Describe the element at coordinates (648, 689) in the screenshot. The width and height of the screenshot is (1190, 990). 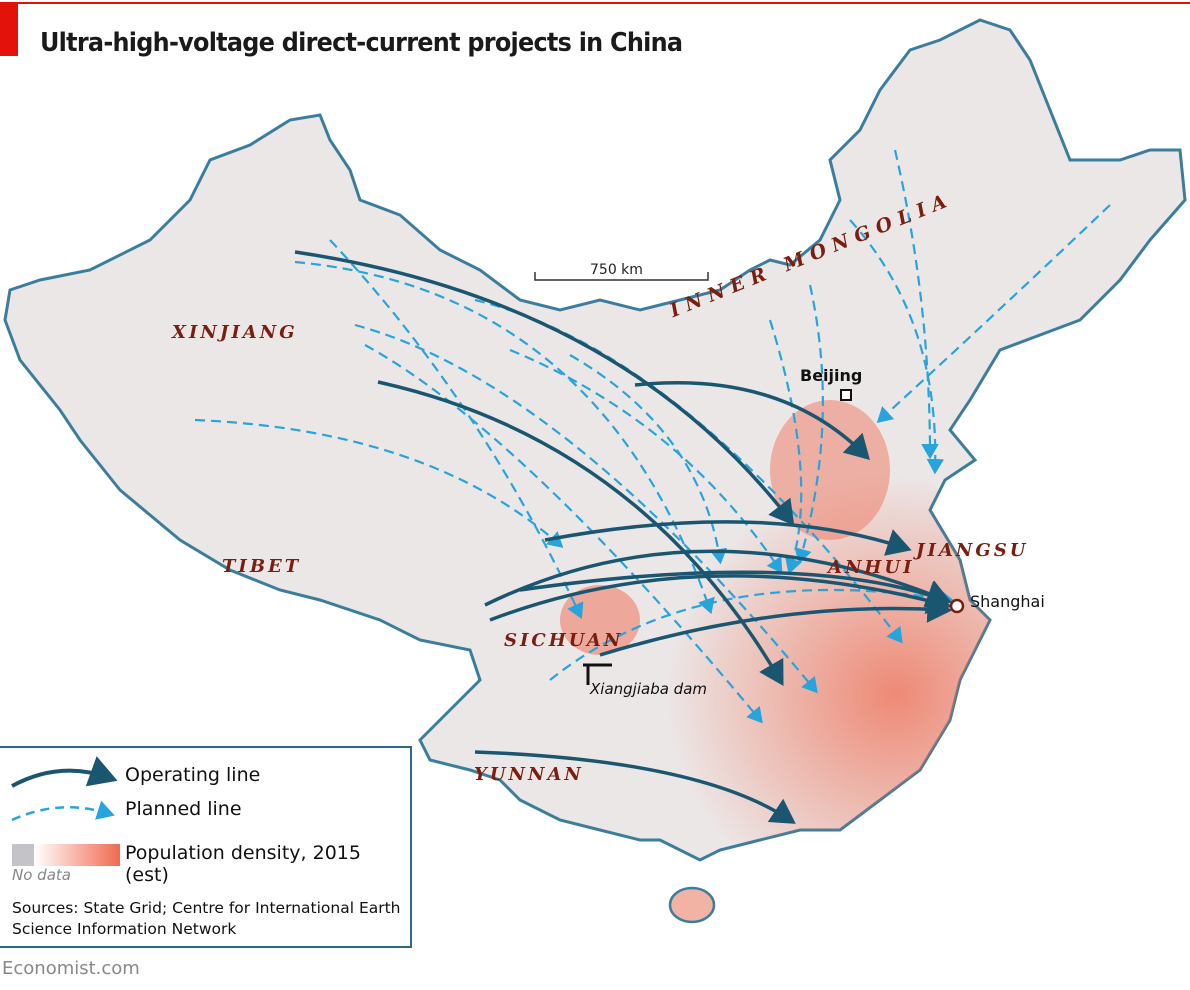
I see `dam-label: Xiangjiaba dam` at that location.